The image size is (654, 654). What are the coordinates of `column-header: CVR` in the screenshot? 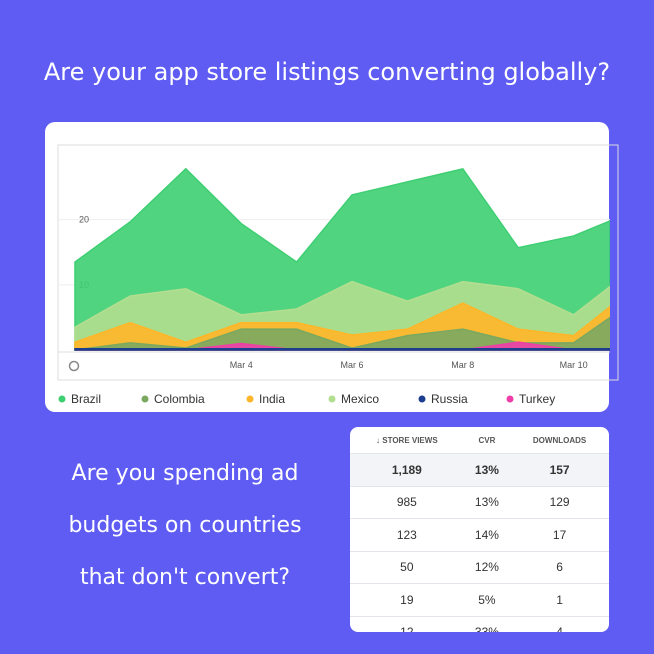 It's located at (487, 440).